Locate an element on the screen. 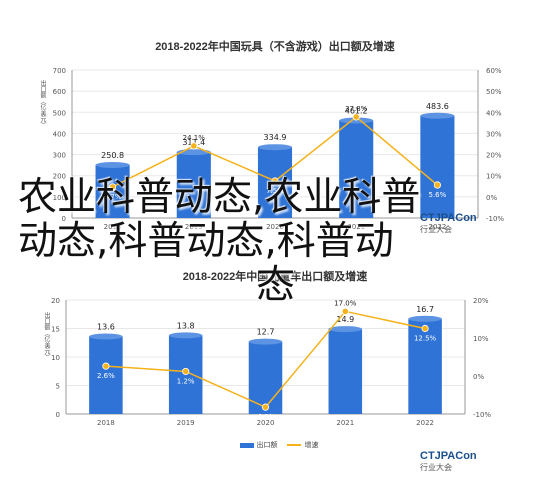 The height and width of the screenshot is (491, 550). right-tick-label: 60% is located at coordinates (494, 71).